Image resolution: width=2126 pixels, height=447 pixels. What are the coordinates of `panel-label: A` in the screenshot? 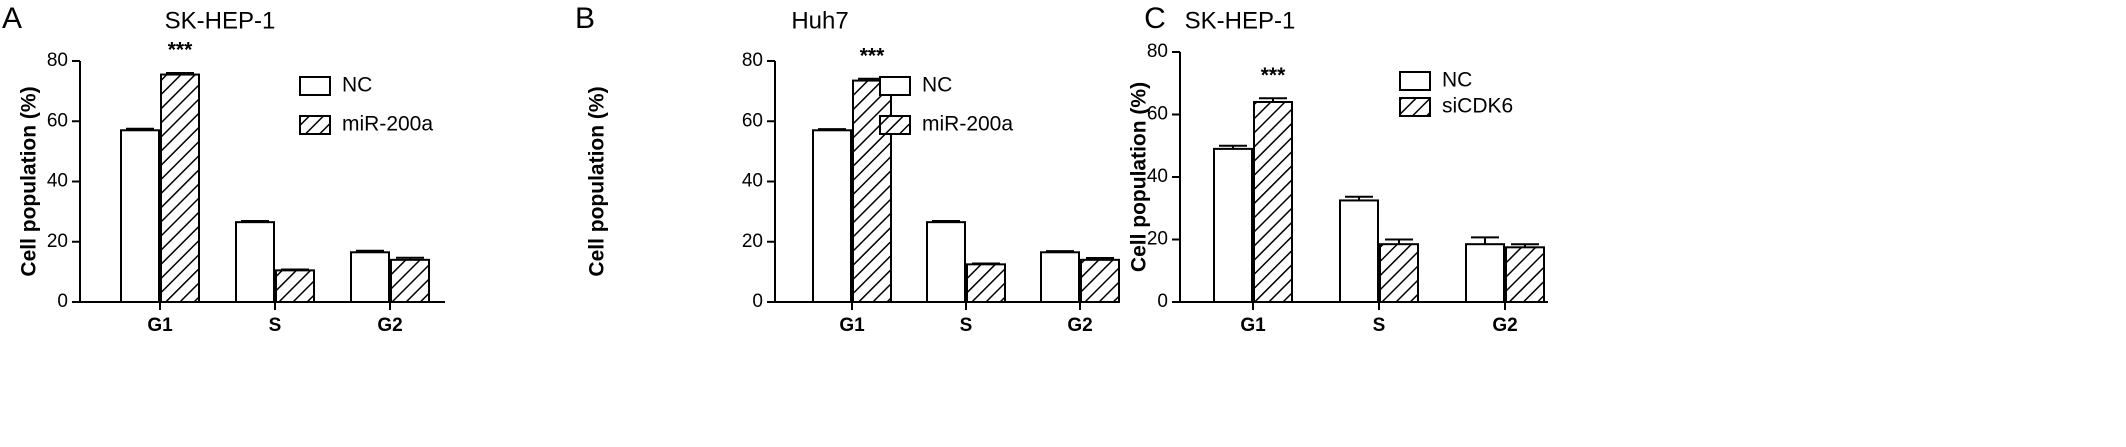 It's located at (12, 18).